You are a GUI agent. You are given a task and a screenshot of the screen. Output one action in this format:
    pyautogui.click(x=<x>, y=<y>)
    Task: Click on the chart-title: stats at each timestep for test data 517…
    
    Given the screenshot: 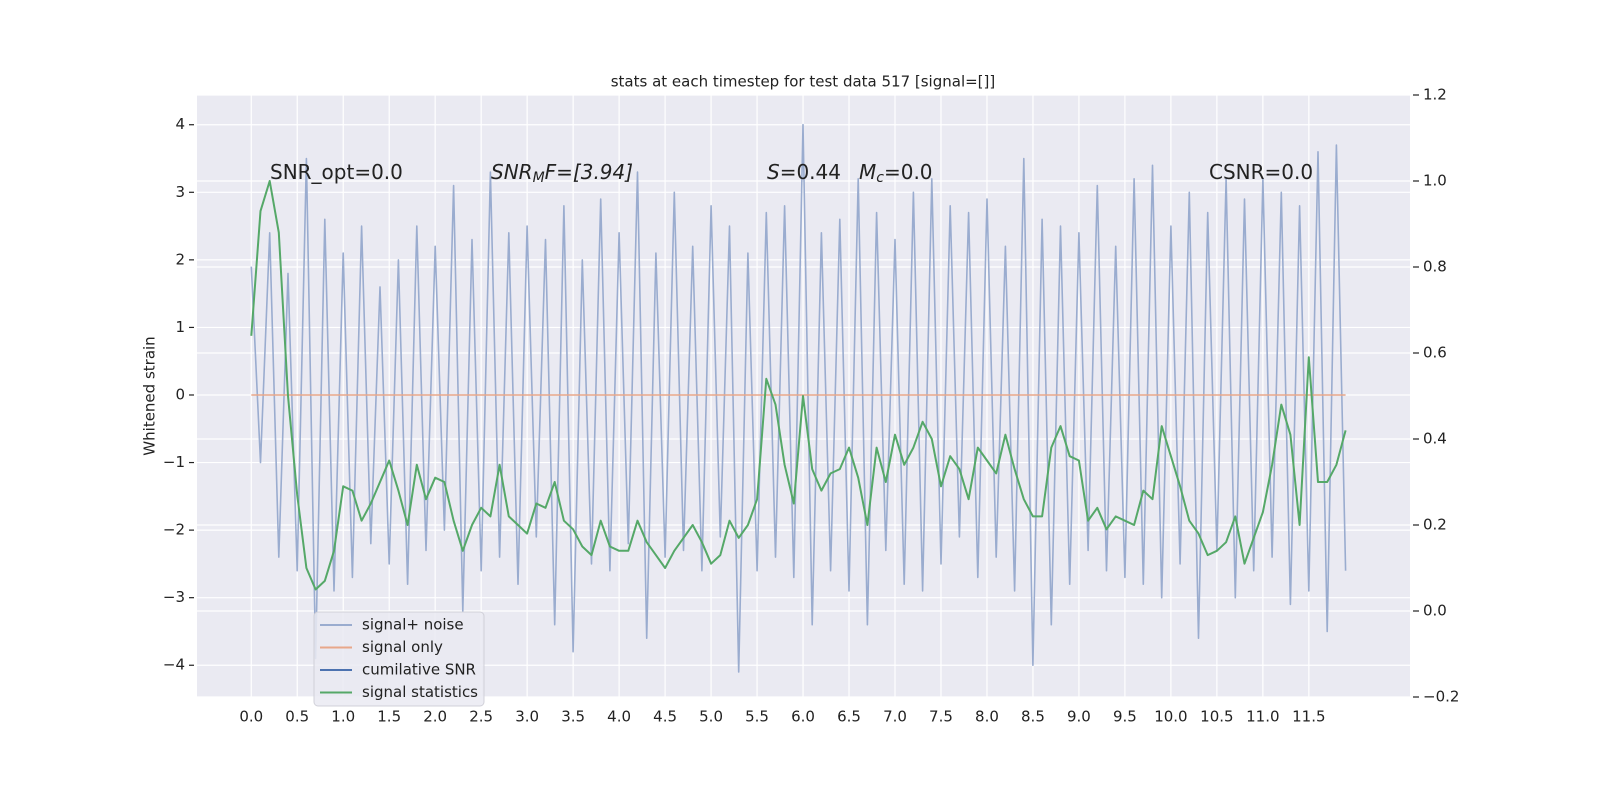 What is the action you would take?
    pyautogui.click(x=803, y=82)
    